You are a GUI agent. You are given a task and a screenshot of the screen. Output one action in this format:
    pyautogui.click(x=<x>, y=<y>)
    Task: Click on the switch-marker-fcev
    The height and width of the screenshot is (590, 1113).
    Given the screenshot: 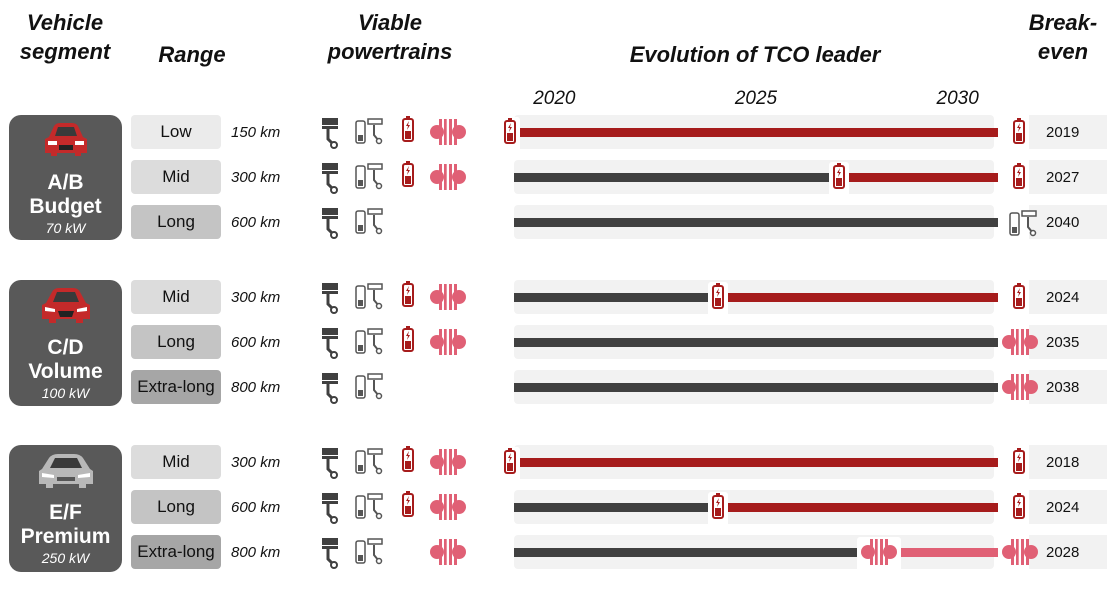 What is the action you would take?
    pyautogui.click(x=879, y=554)
    